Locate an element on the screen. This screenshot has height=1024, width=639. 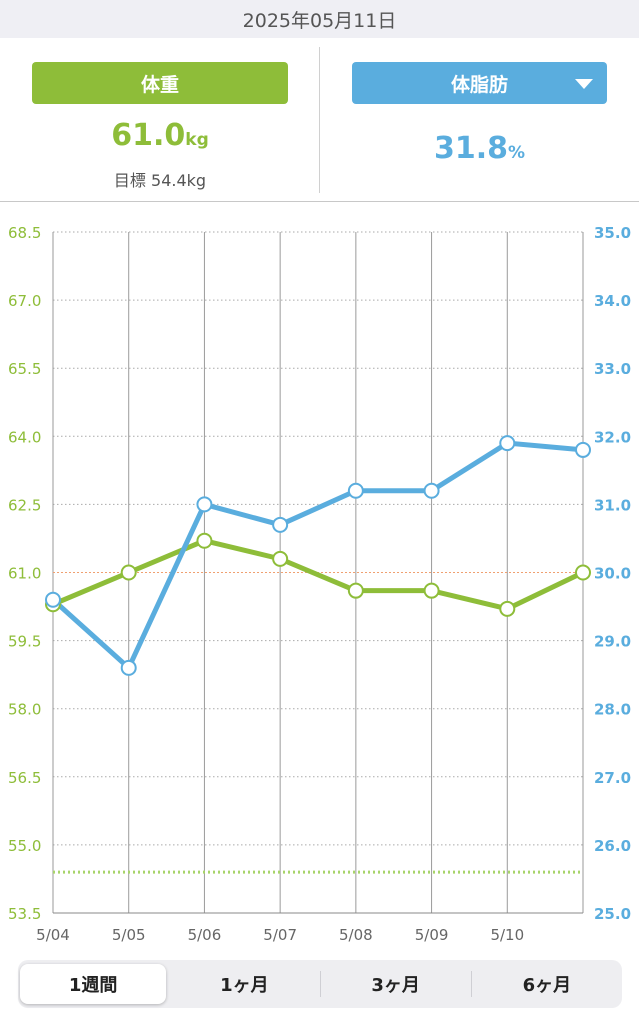
left-axis-tick-label: 55.0 is located at coordinates (24, 846).